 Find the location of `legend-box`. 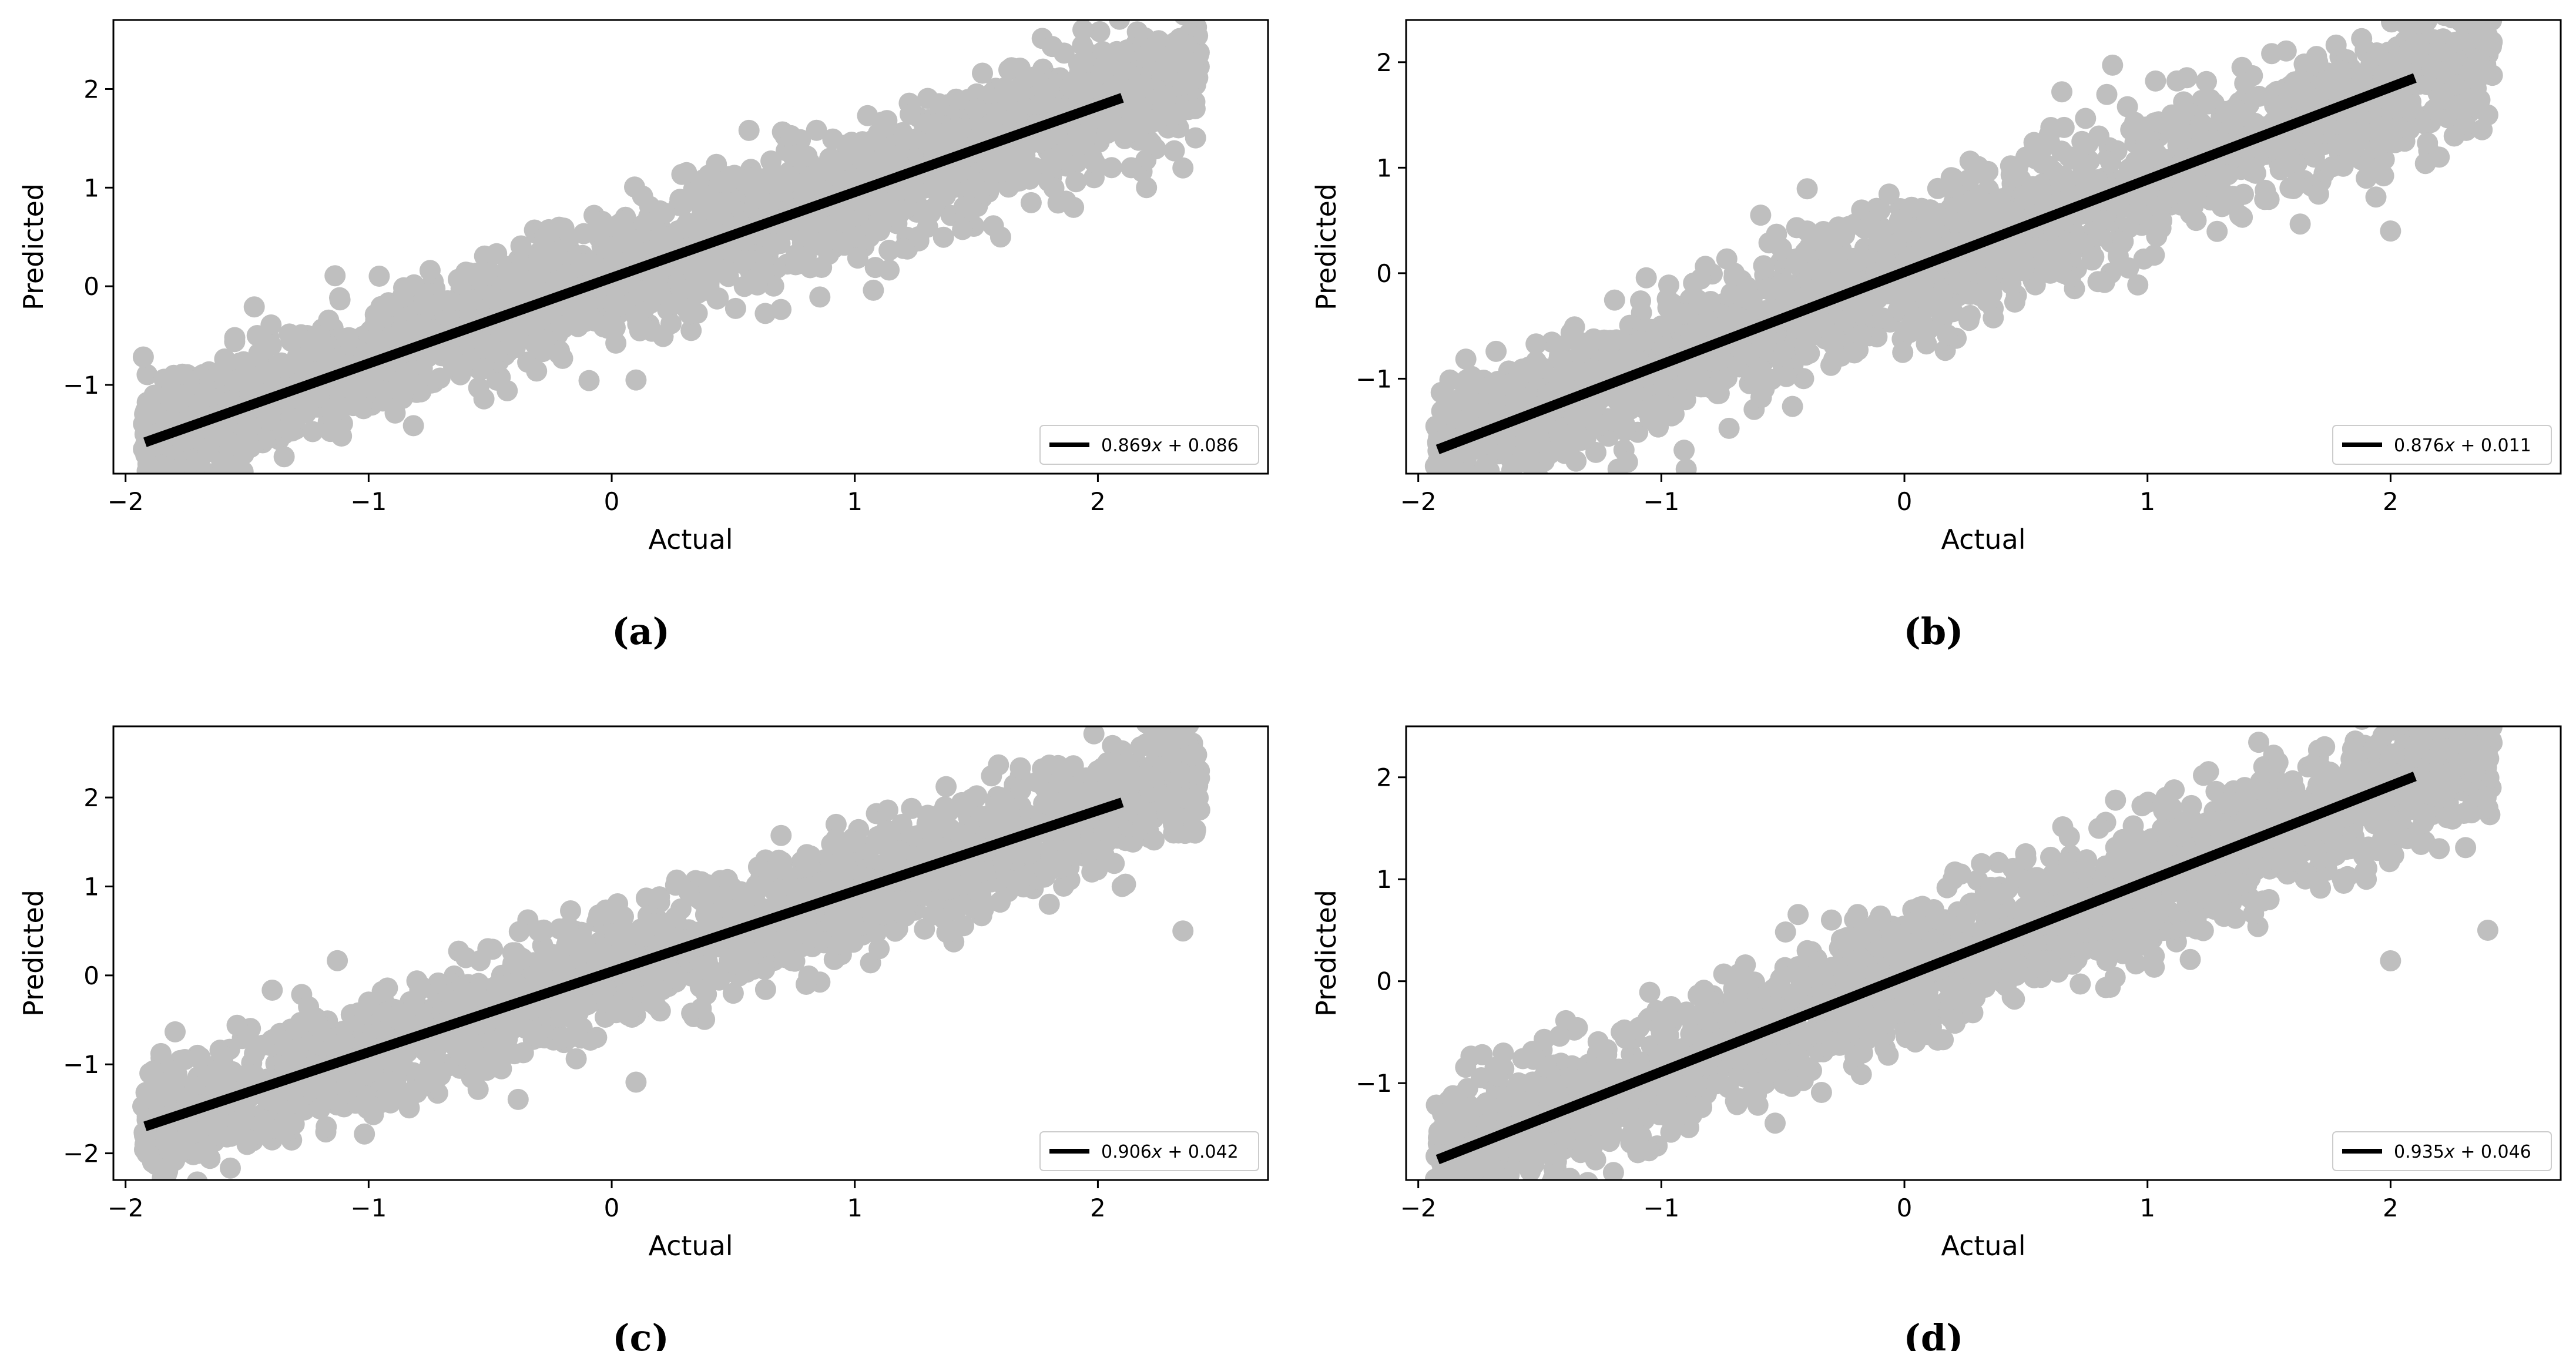

legend-box is located at coordinates (2442, 445).